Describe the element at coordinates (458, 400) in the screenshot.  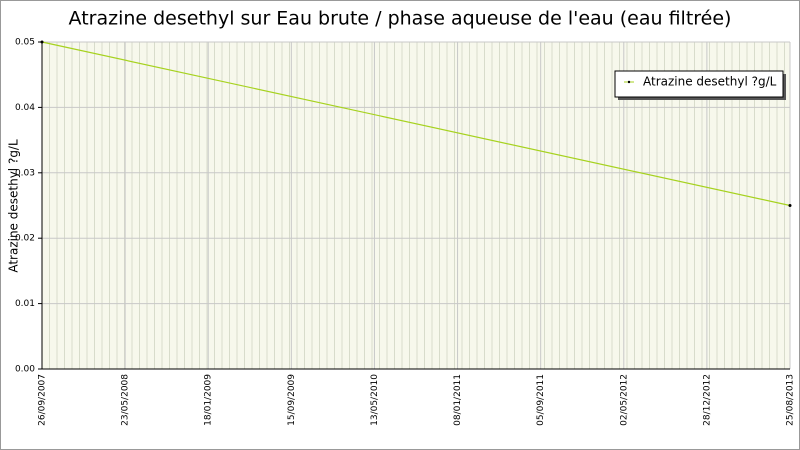
I see `x-tick-label: 08/01/2011` at that location.